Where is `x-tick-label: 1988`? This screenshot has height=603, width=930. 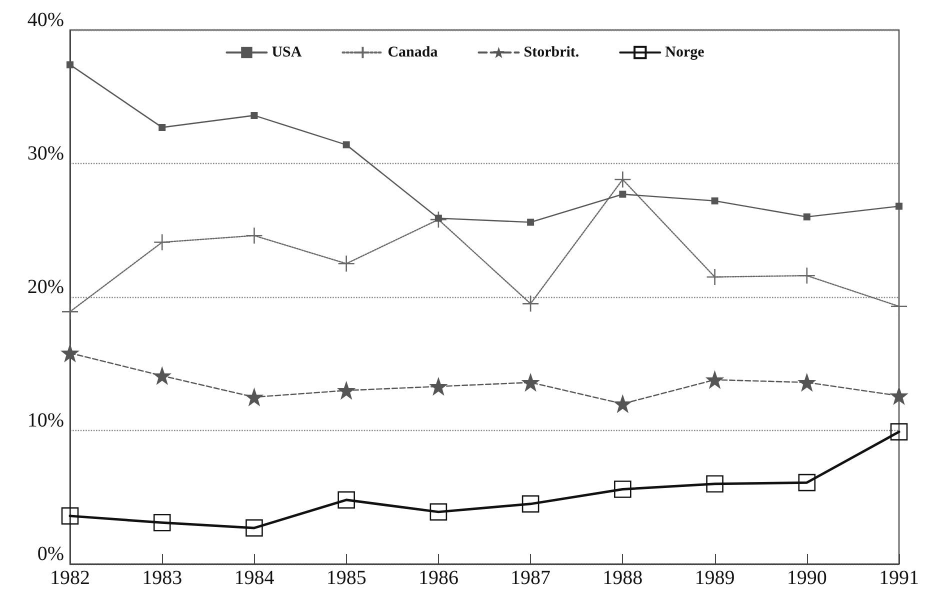
x-tick-label: 1988 is located at coordinates (622, 578).